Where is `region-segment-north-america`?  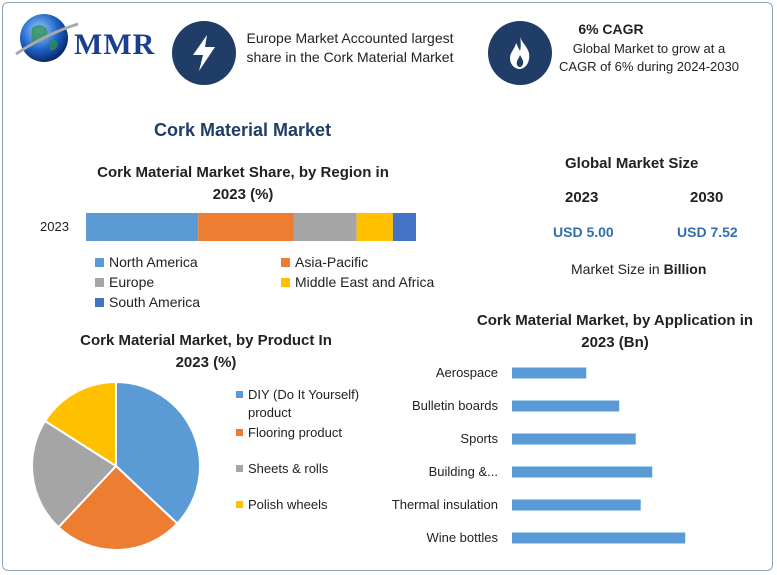
region-segment-north-america is located at coordinates (142, 227).